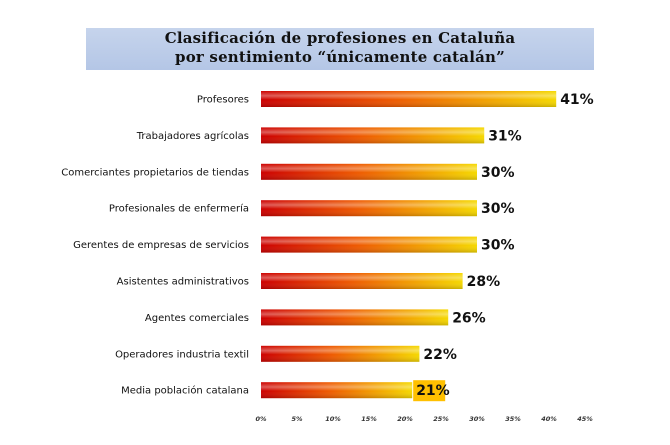  I want to click on value-label: 21%, so click(433, 391).